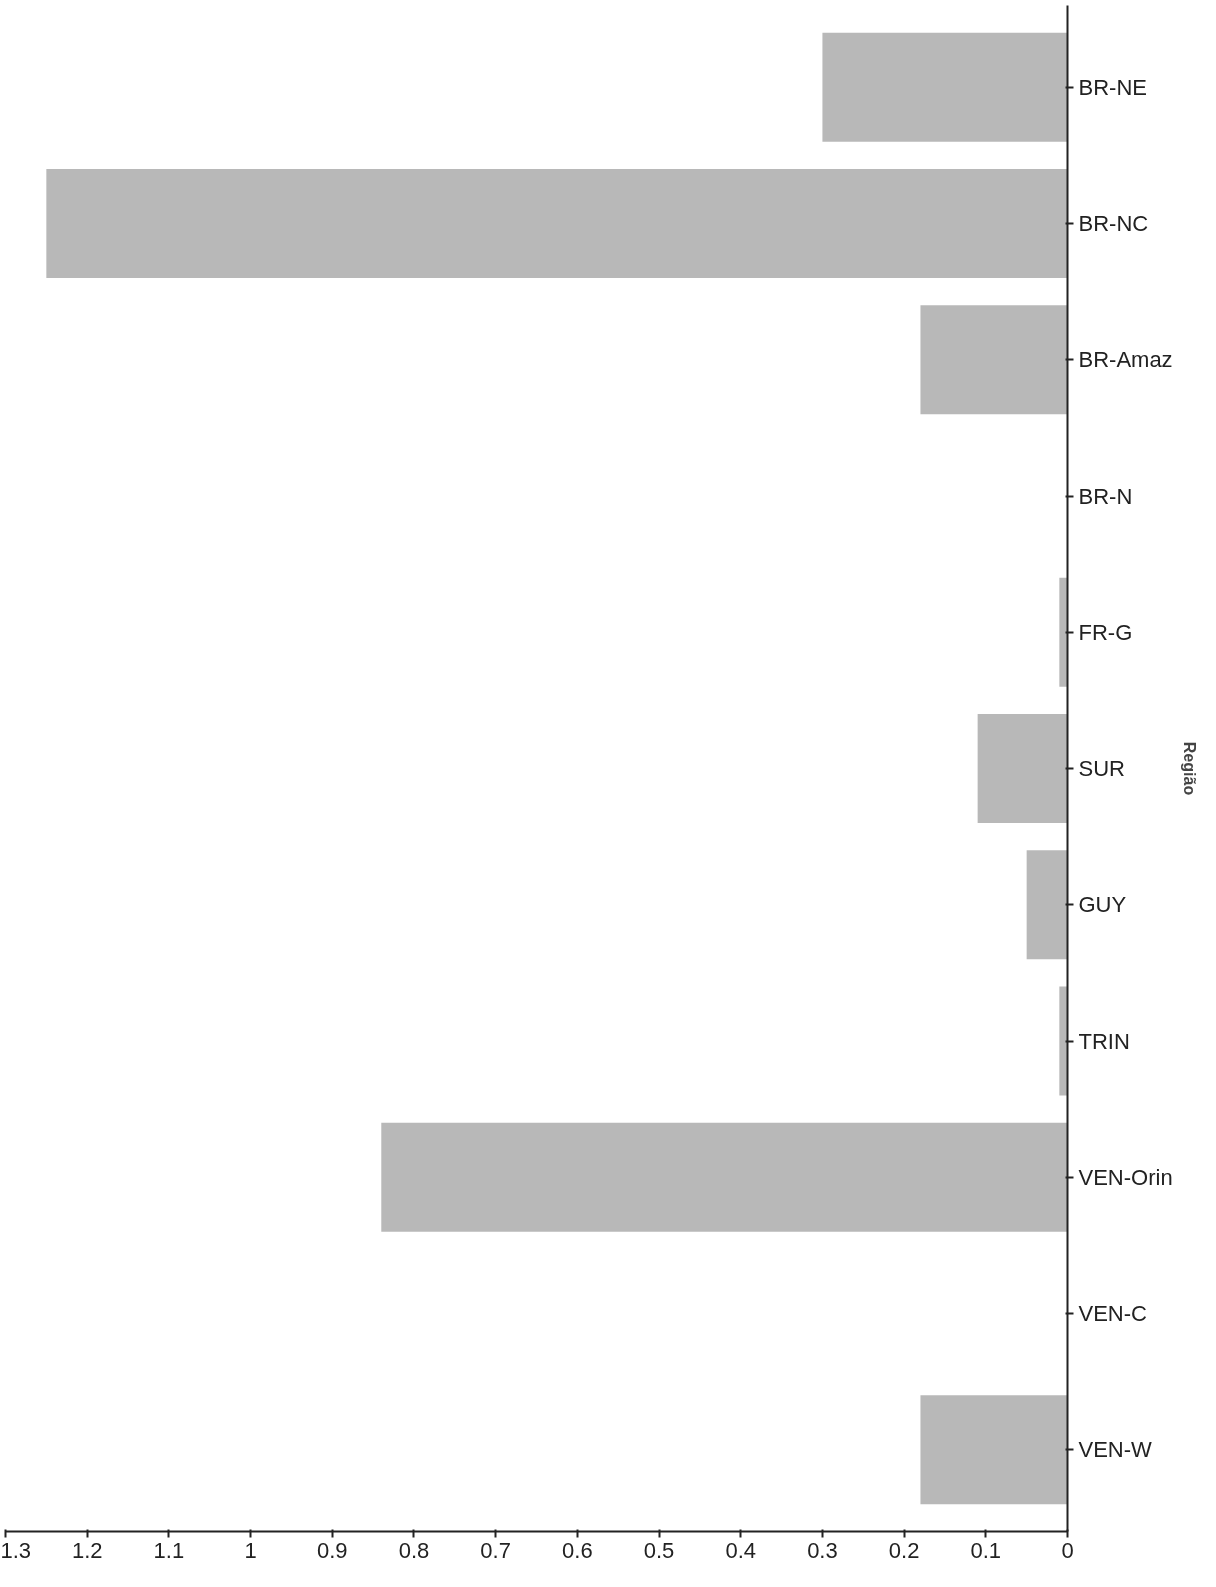 This screenshot has height=1587, width=1216. I want to click on x-tick-label: 0.3, so click(822, 1550).